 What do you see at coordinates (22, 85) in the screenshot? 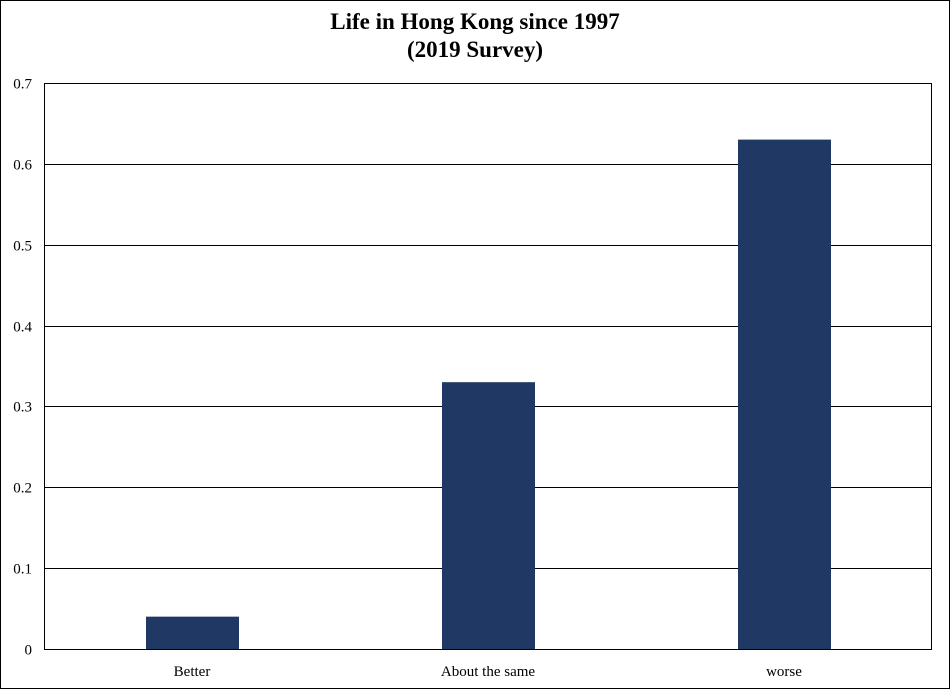
I see `y-tick-label: 0.7` at bounding box center [22, 85].